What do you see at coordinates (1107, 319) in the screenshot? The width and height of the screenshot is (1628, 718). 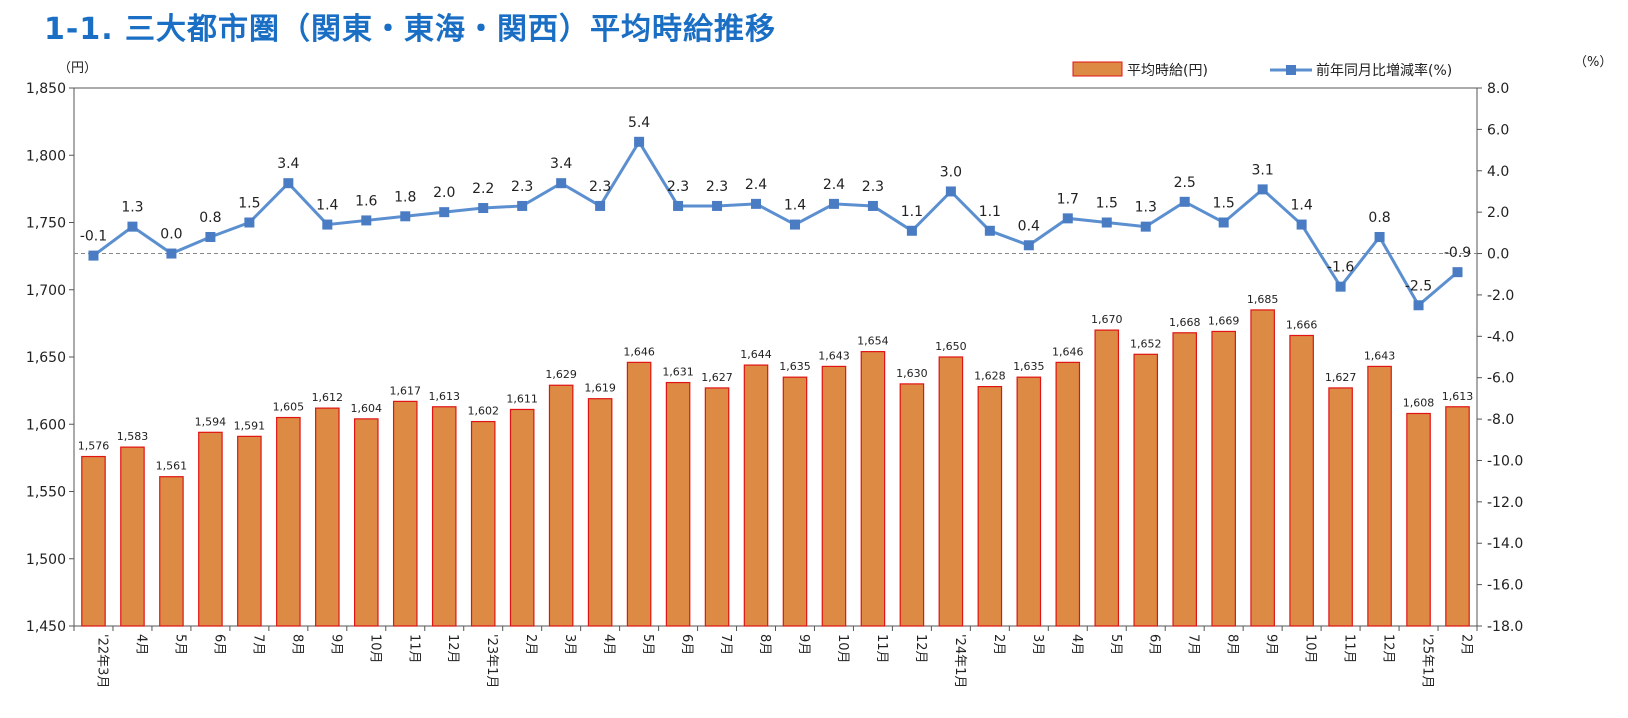 I see `bar-data-label: 1,670` at bounding box center [1107, 319].